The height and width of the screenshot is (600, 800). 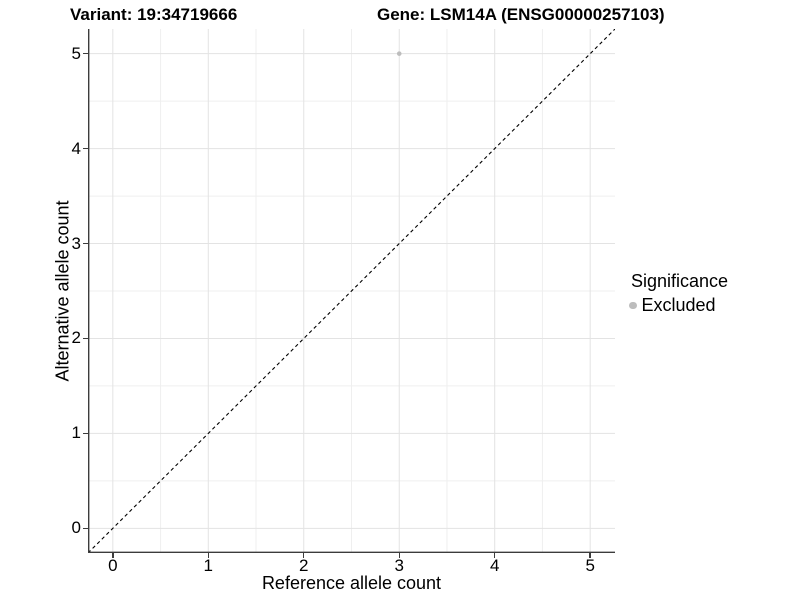 What do you see at coordinates (154, 14) in the screenshot?
I see `plot-title-variant: Variant: 19:34719666` at bounding box center [154, 14].